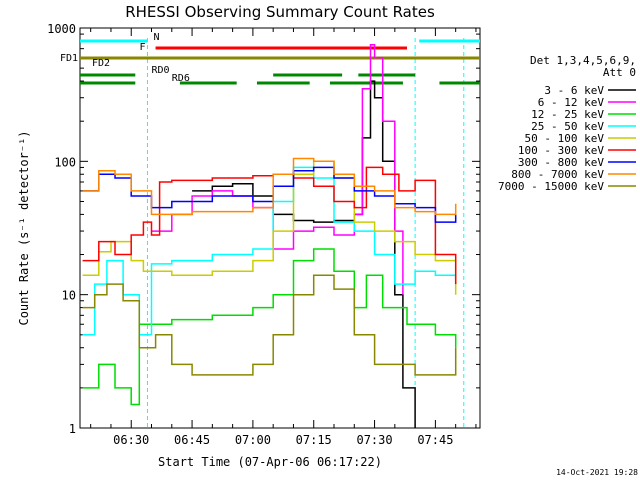  What do you see at coordinates (574, 90) in the screenshot?
I see `legend-label: 3 - 6 keV` at bounding box center [574, 90].